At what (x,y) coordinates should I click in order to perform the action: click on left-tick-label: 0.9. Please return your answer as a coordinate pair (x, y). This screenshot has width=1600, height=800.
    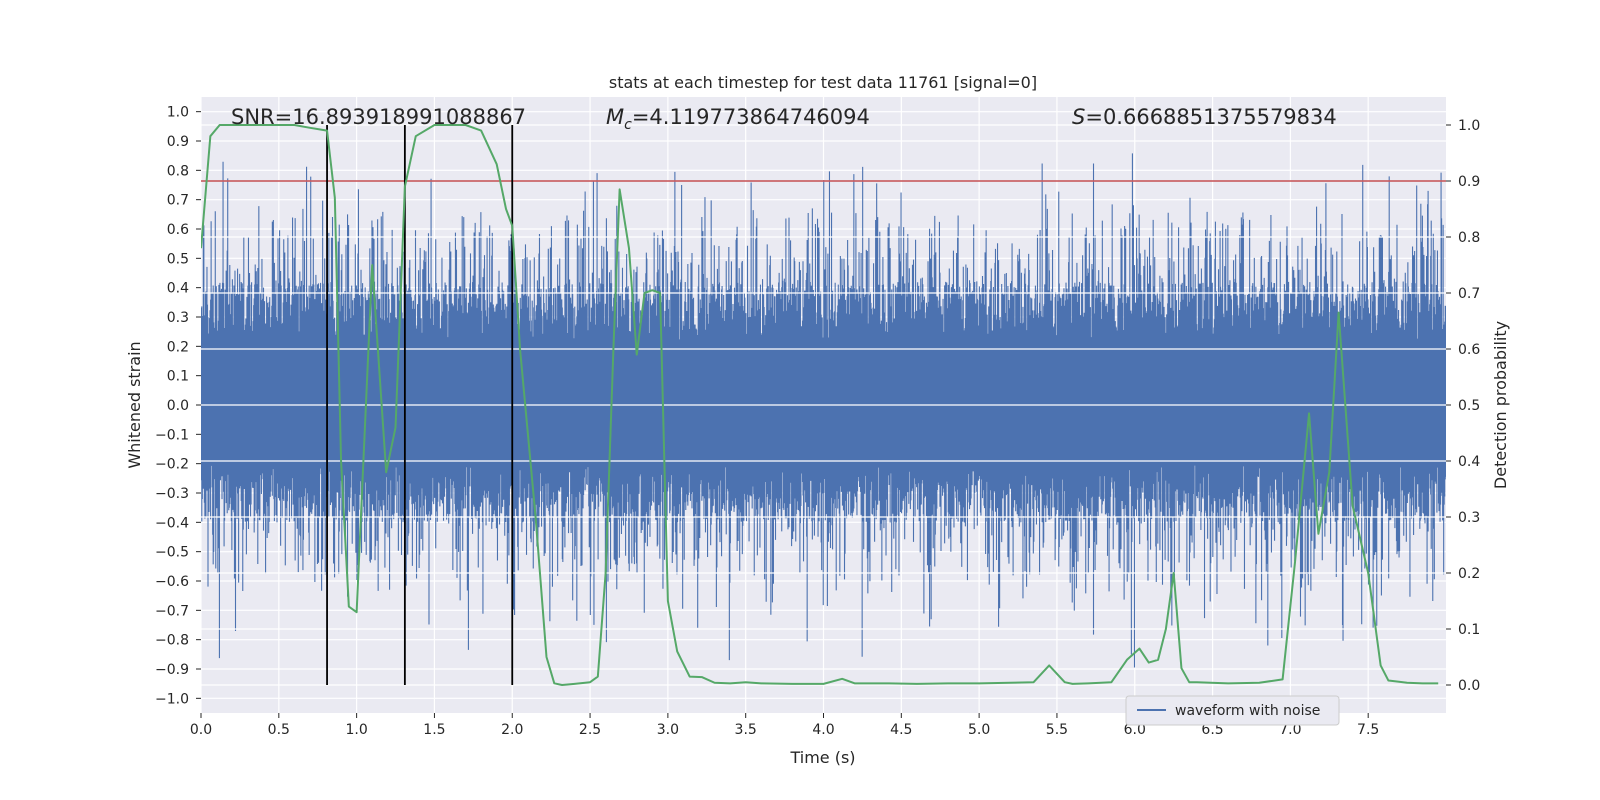
    Looking at the image, I should click on (178, 142).